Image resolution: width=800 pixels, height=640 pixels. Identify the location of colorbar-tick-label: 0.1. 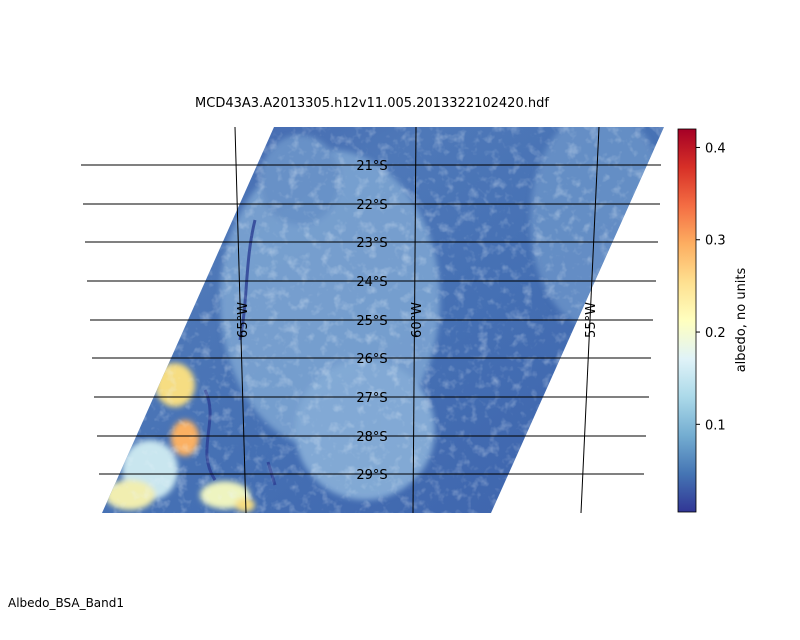
(715, 425).